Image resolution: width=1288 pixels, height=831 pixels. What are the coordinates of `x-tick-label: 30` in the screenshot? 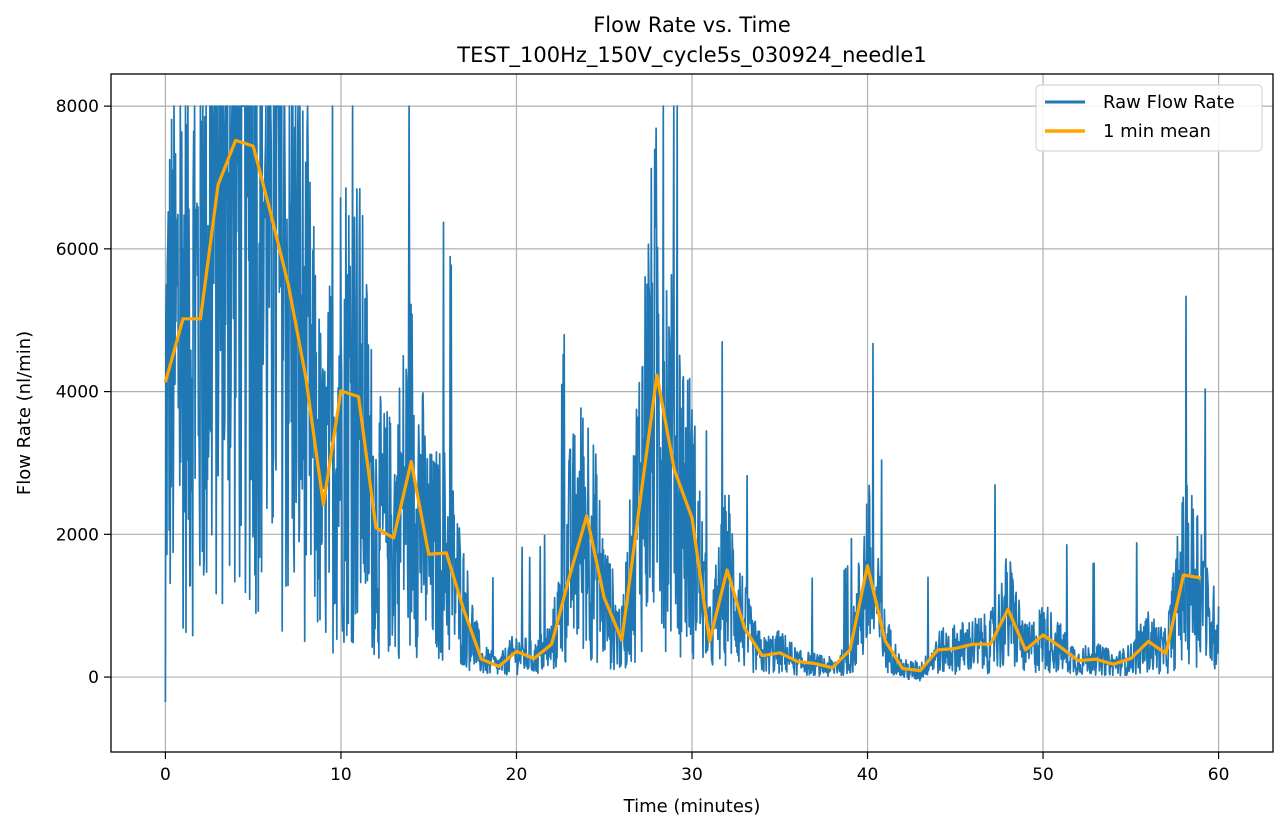 It's located at (692, 775).